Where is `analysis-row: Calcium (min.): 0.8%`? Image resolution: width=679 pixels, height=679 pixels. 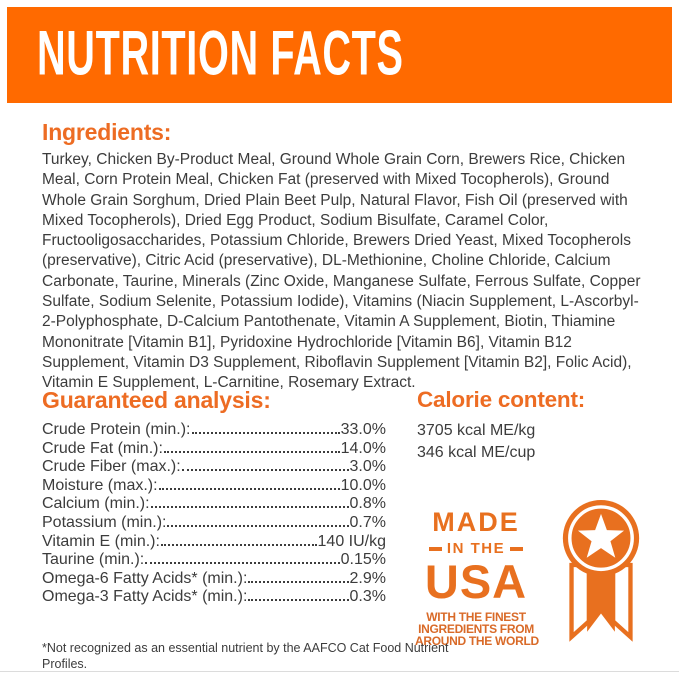
analysis-row: Calcium (min.): 0.8% is located at coordinates (214, 504).